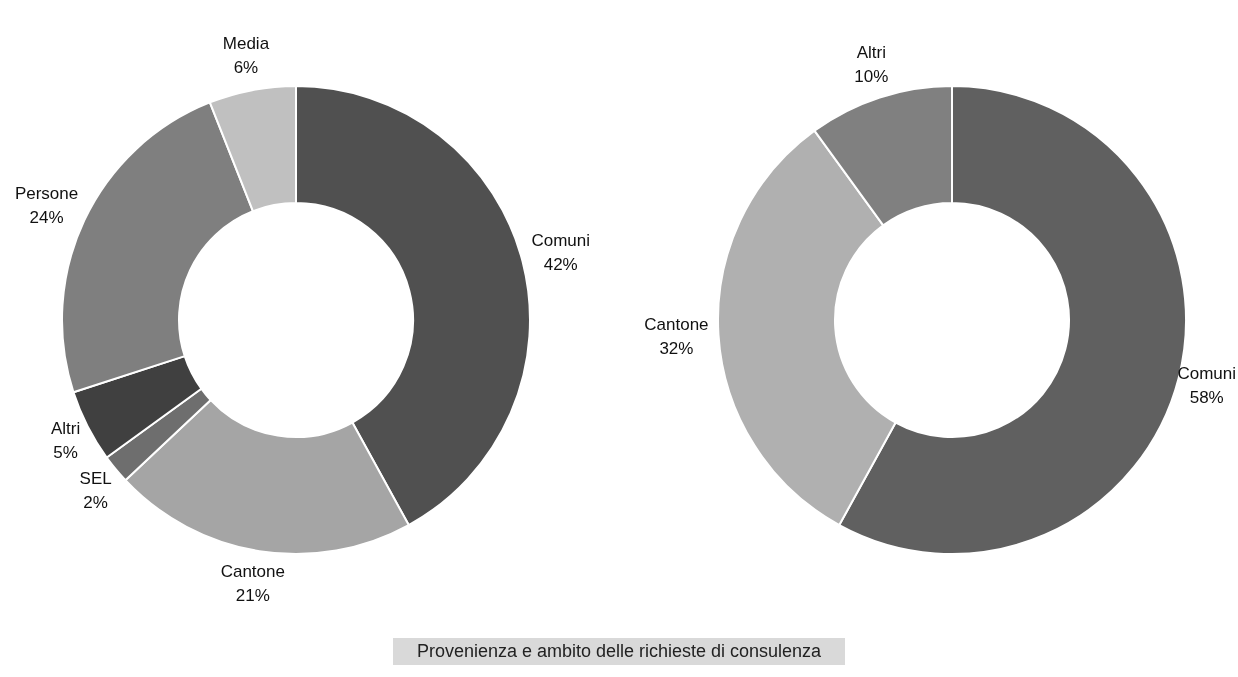  I want to click on data-label: 10%, so click(871, 76).